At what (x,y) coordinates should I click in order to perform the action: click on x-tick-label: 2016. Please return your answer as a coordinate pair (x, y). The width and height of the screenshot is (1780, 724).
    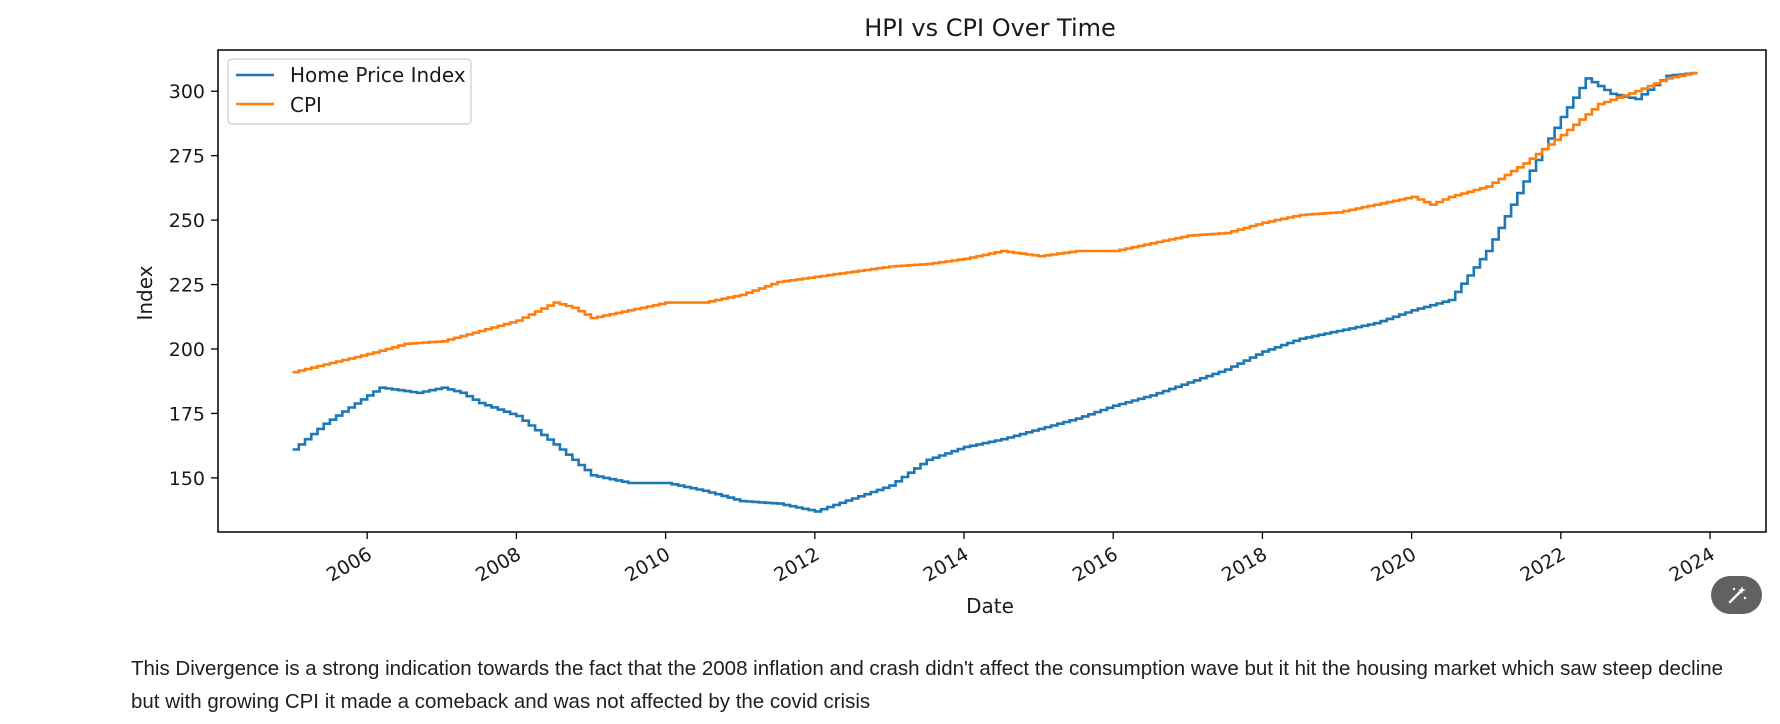
    Looking at the image, I should click on (1095, 564).